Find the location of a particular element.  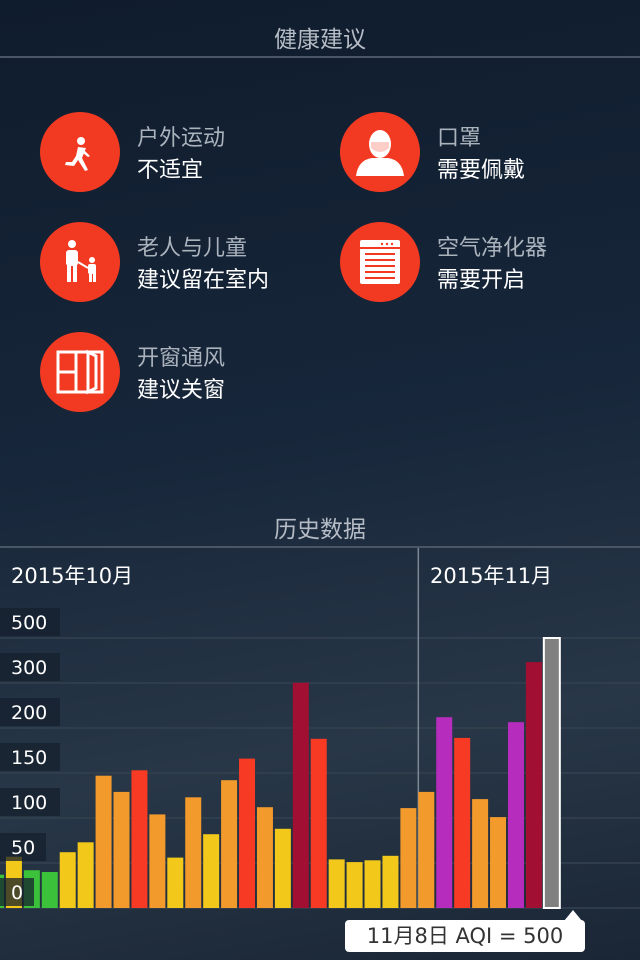

y-tick-label: 500 is located at coordinates (29, 623).